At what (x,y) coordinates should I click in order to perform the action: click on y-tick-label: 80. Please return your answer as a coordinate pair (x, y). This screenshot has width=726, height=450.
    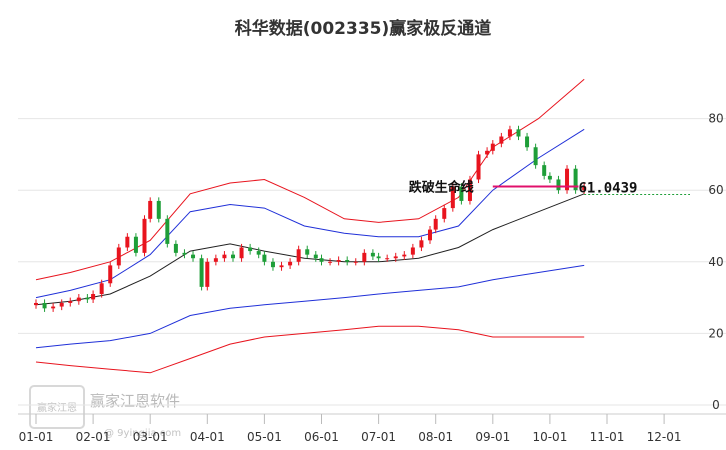
    Looking at the image, I should click on (715, 119).